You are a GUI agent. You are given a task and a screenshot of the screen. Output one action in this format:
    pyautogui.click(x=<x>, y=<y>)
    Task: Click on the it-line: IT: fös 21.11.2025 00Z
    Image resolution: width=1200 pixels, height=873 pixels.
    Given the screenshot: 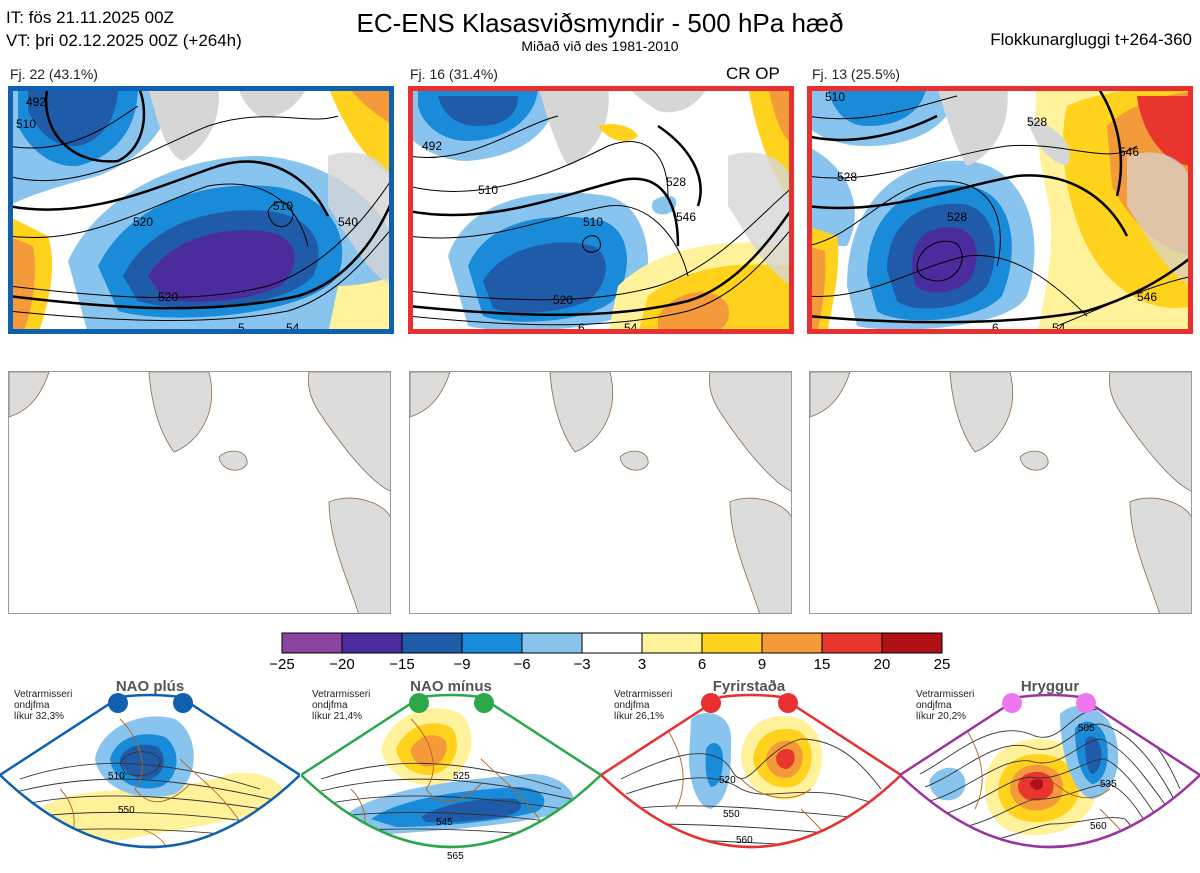 What is the action you would take?
    pyautogui.click(x=90, y=17)
    